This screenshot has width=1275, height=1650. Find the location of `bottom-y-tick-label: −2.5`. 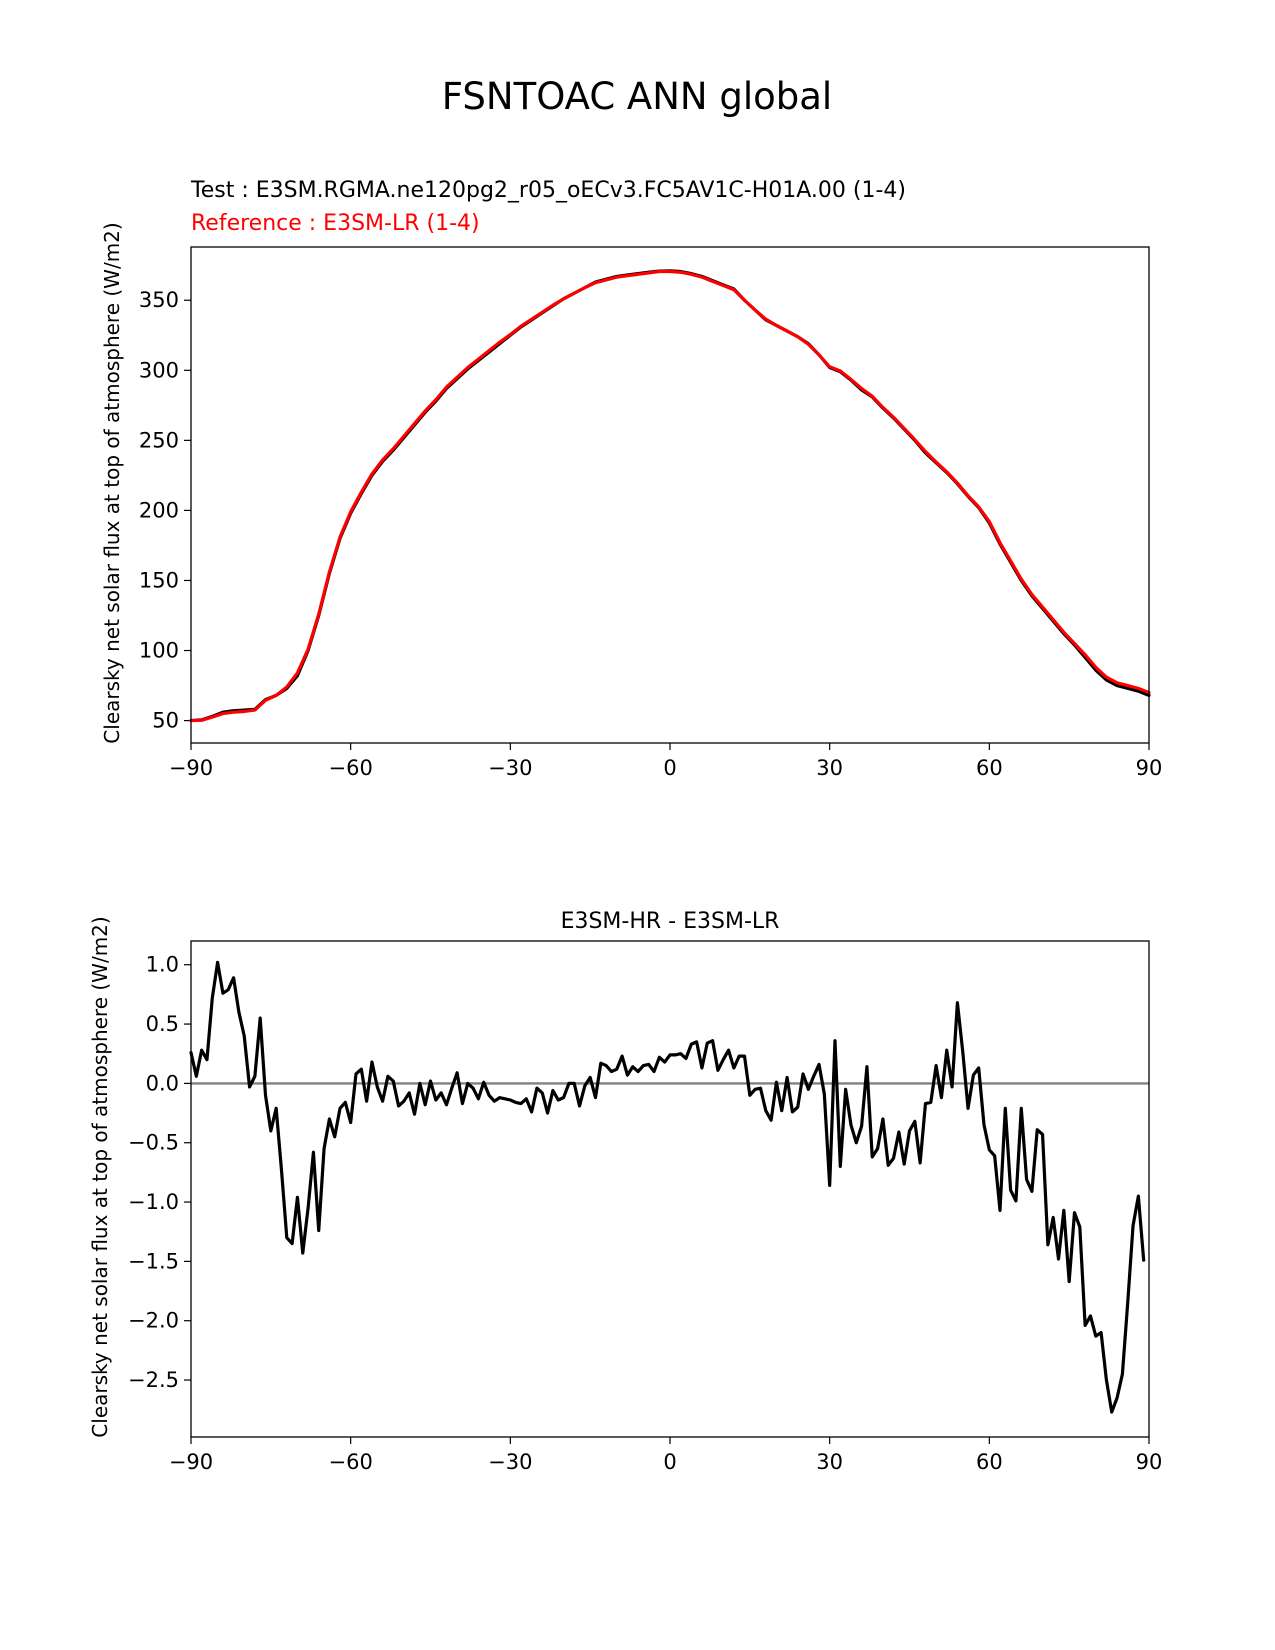

bottom-y-tick-label: −2.5 is located at coordinates (153, 1380).